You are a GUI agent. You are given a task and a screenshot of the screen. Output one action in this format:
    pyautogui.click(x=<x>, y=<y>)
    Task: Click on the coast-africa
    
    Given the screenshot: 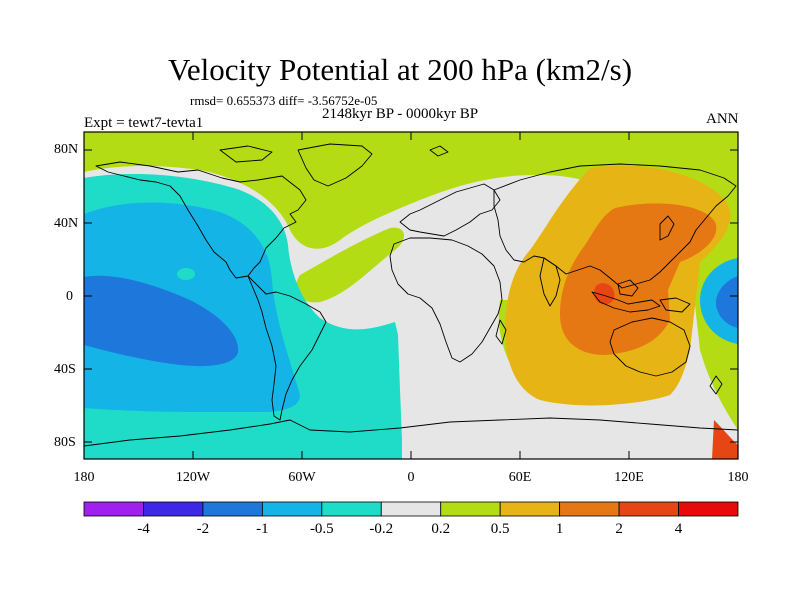 What is the action you would take?
    pyautogui.click(x=446, y=300)
    